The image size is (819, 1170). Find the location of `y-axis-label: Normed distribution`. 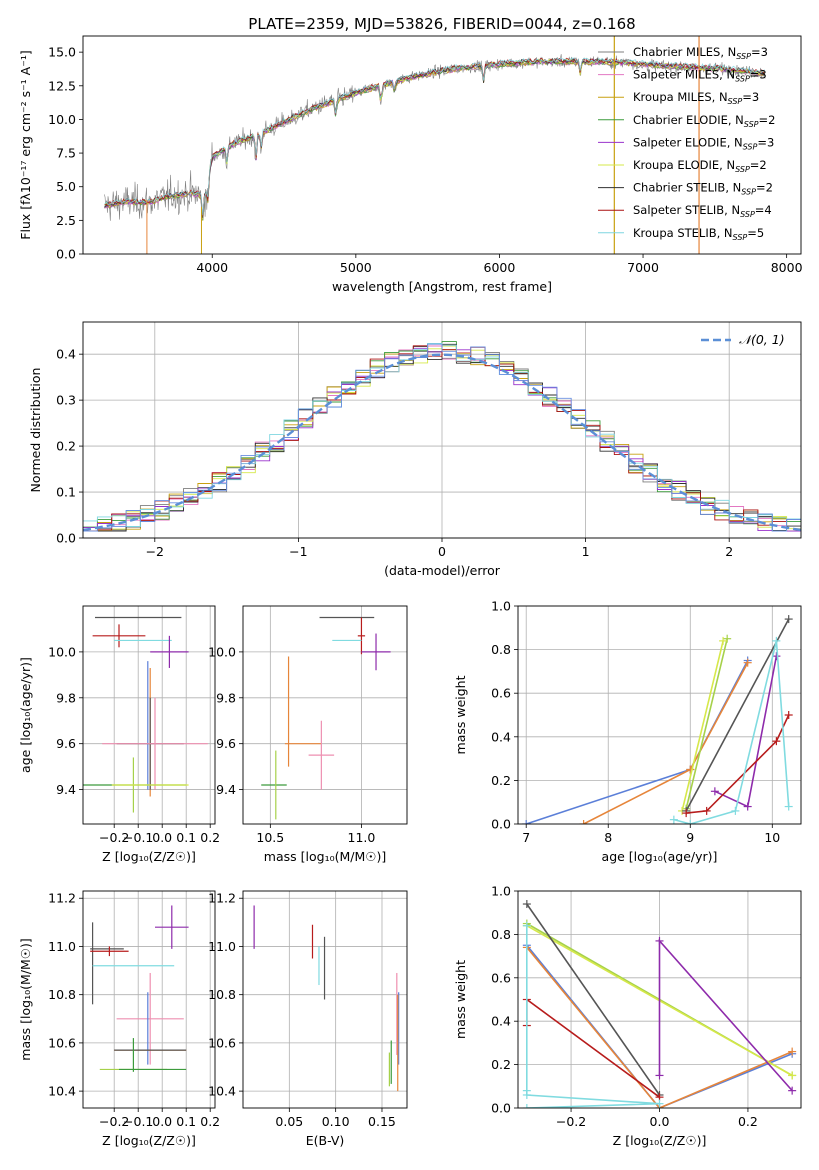

y-axis-label: Normed distribution is located at coordinates (35, 430).